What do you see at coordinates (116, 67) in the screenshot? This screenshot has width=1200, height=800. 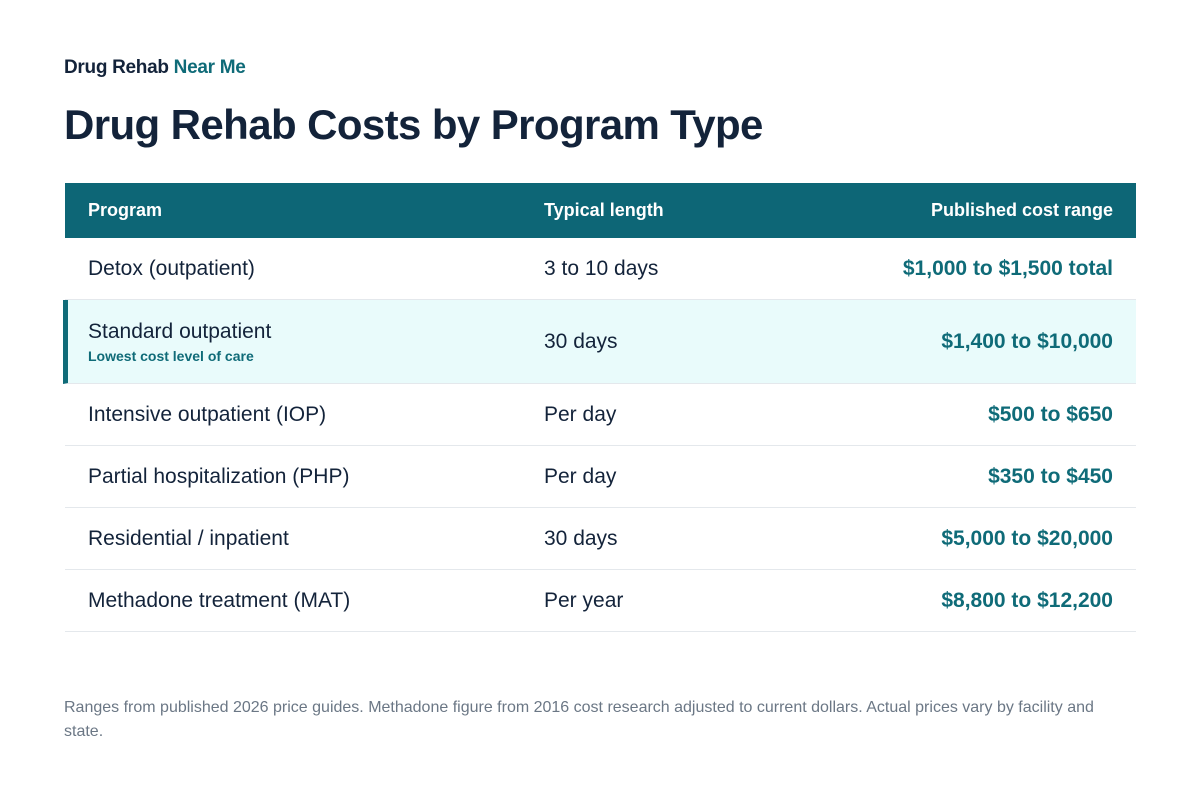 I see `brand-name-primary: Drug Rehab` at bounding box center [116, 67].